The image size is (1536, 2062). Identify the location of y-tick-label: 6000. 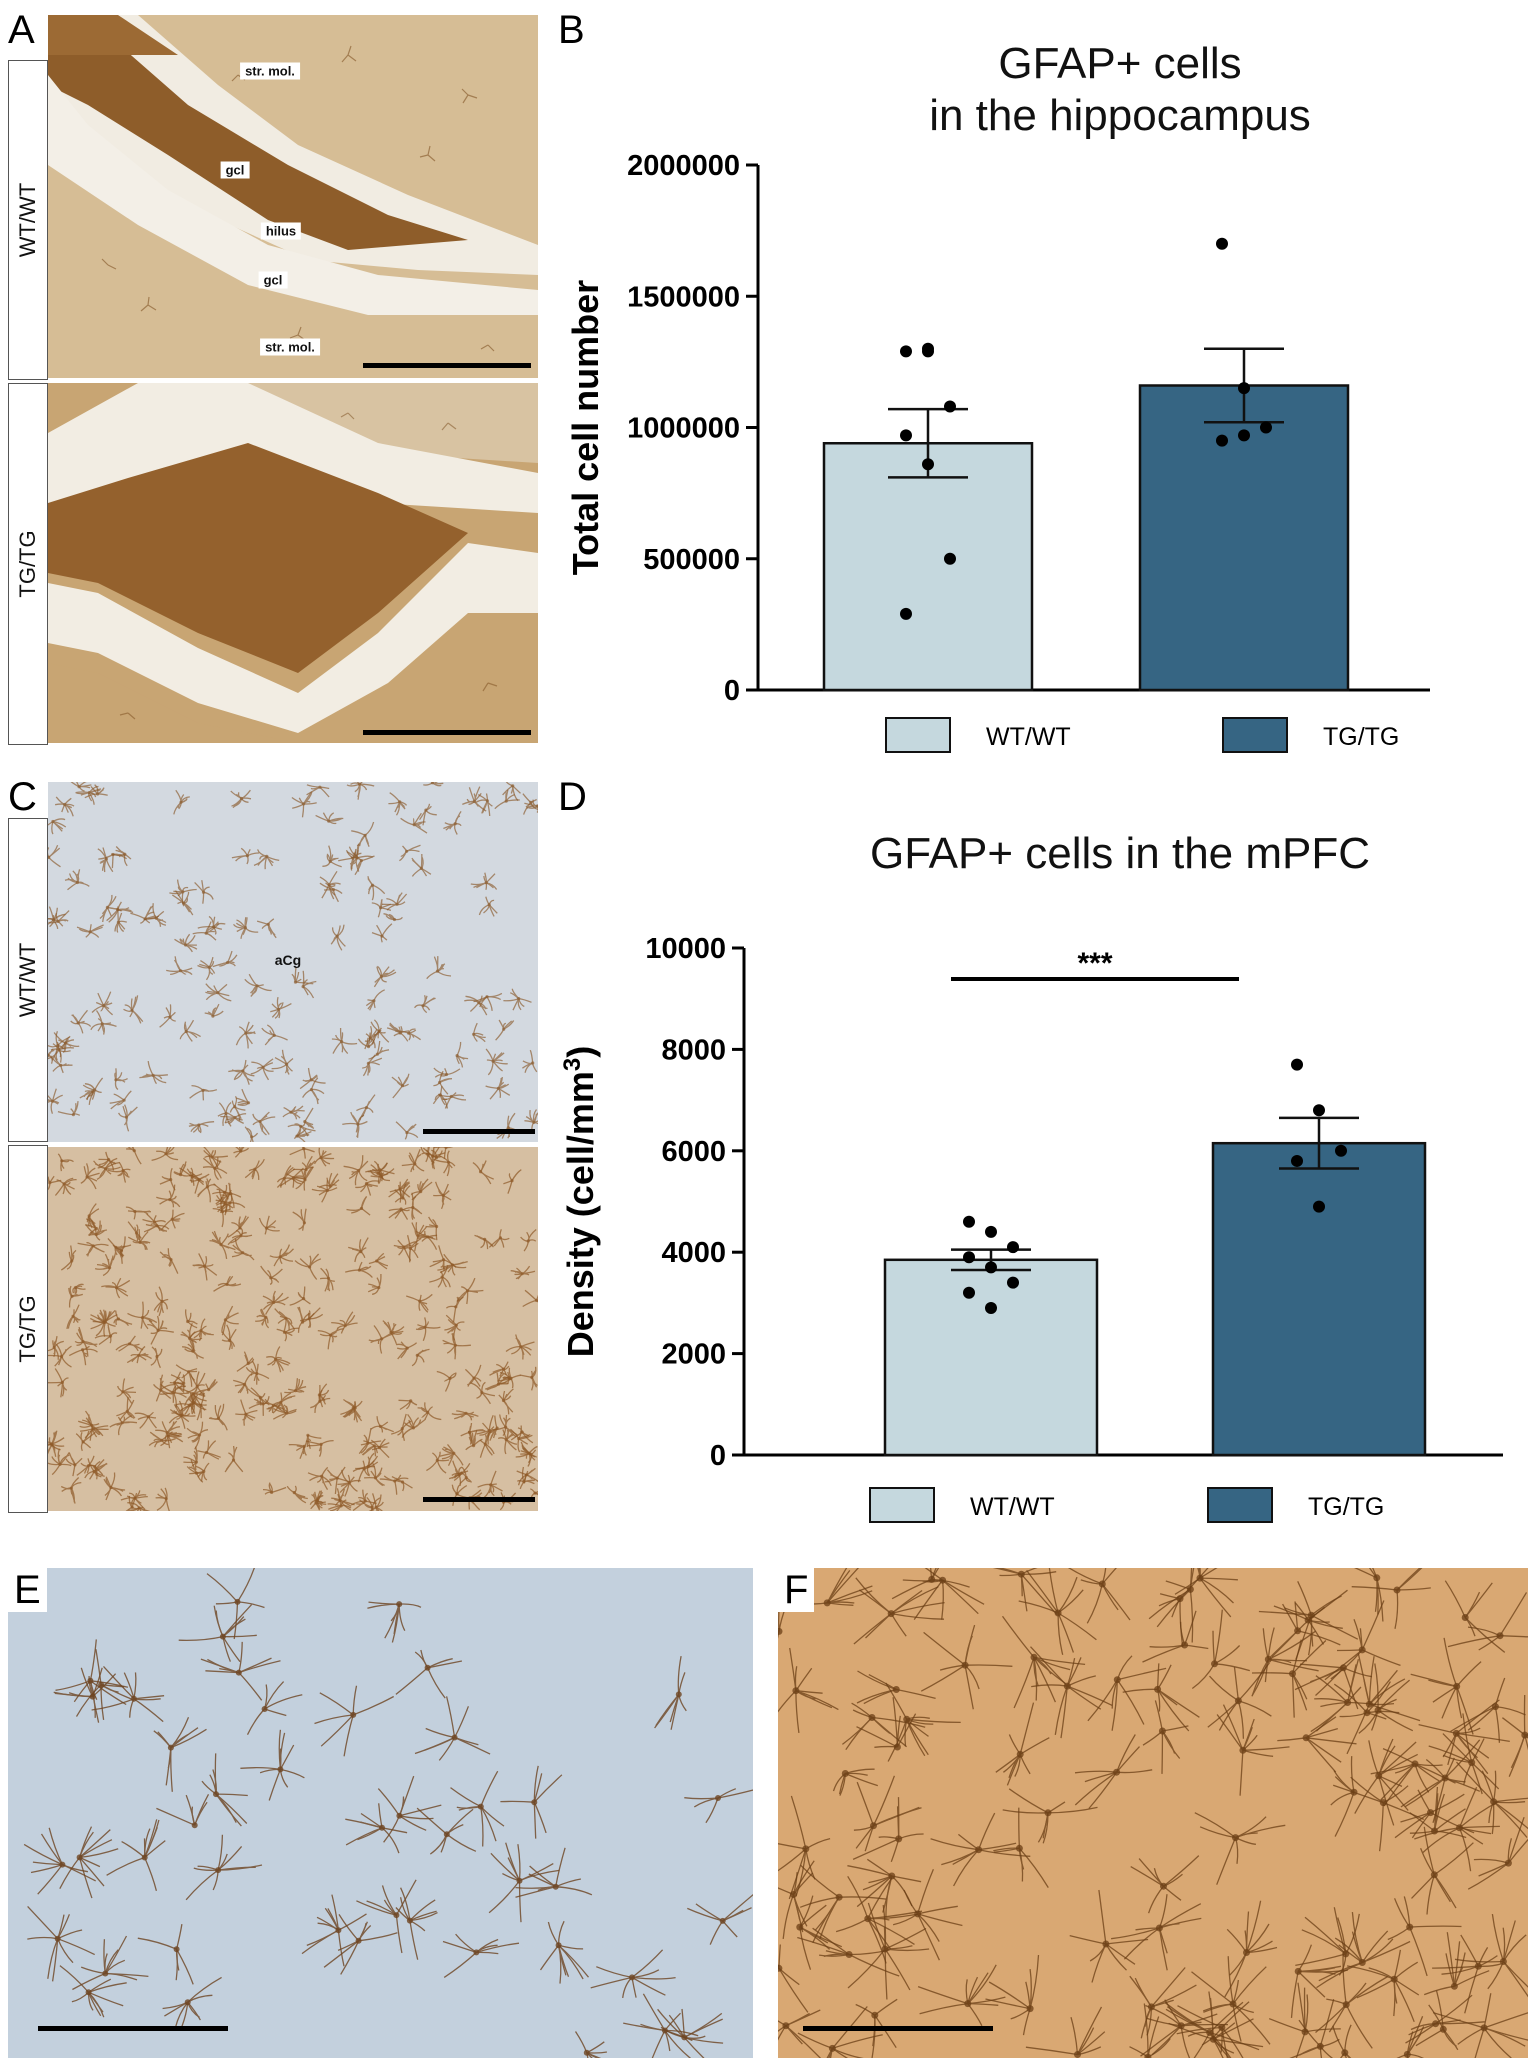
(693, 1152).